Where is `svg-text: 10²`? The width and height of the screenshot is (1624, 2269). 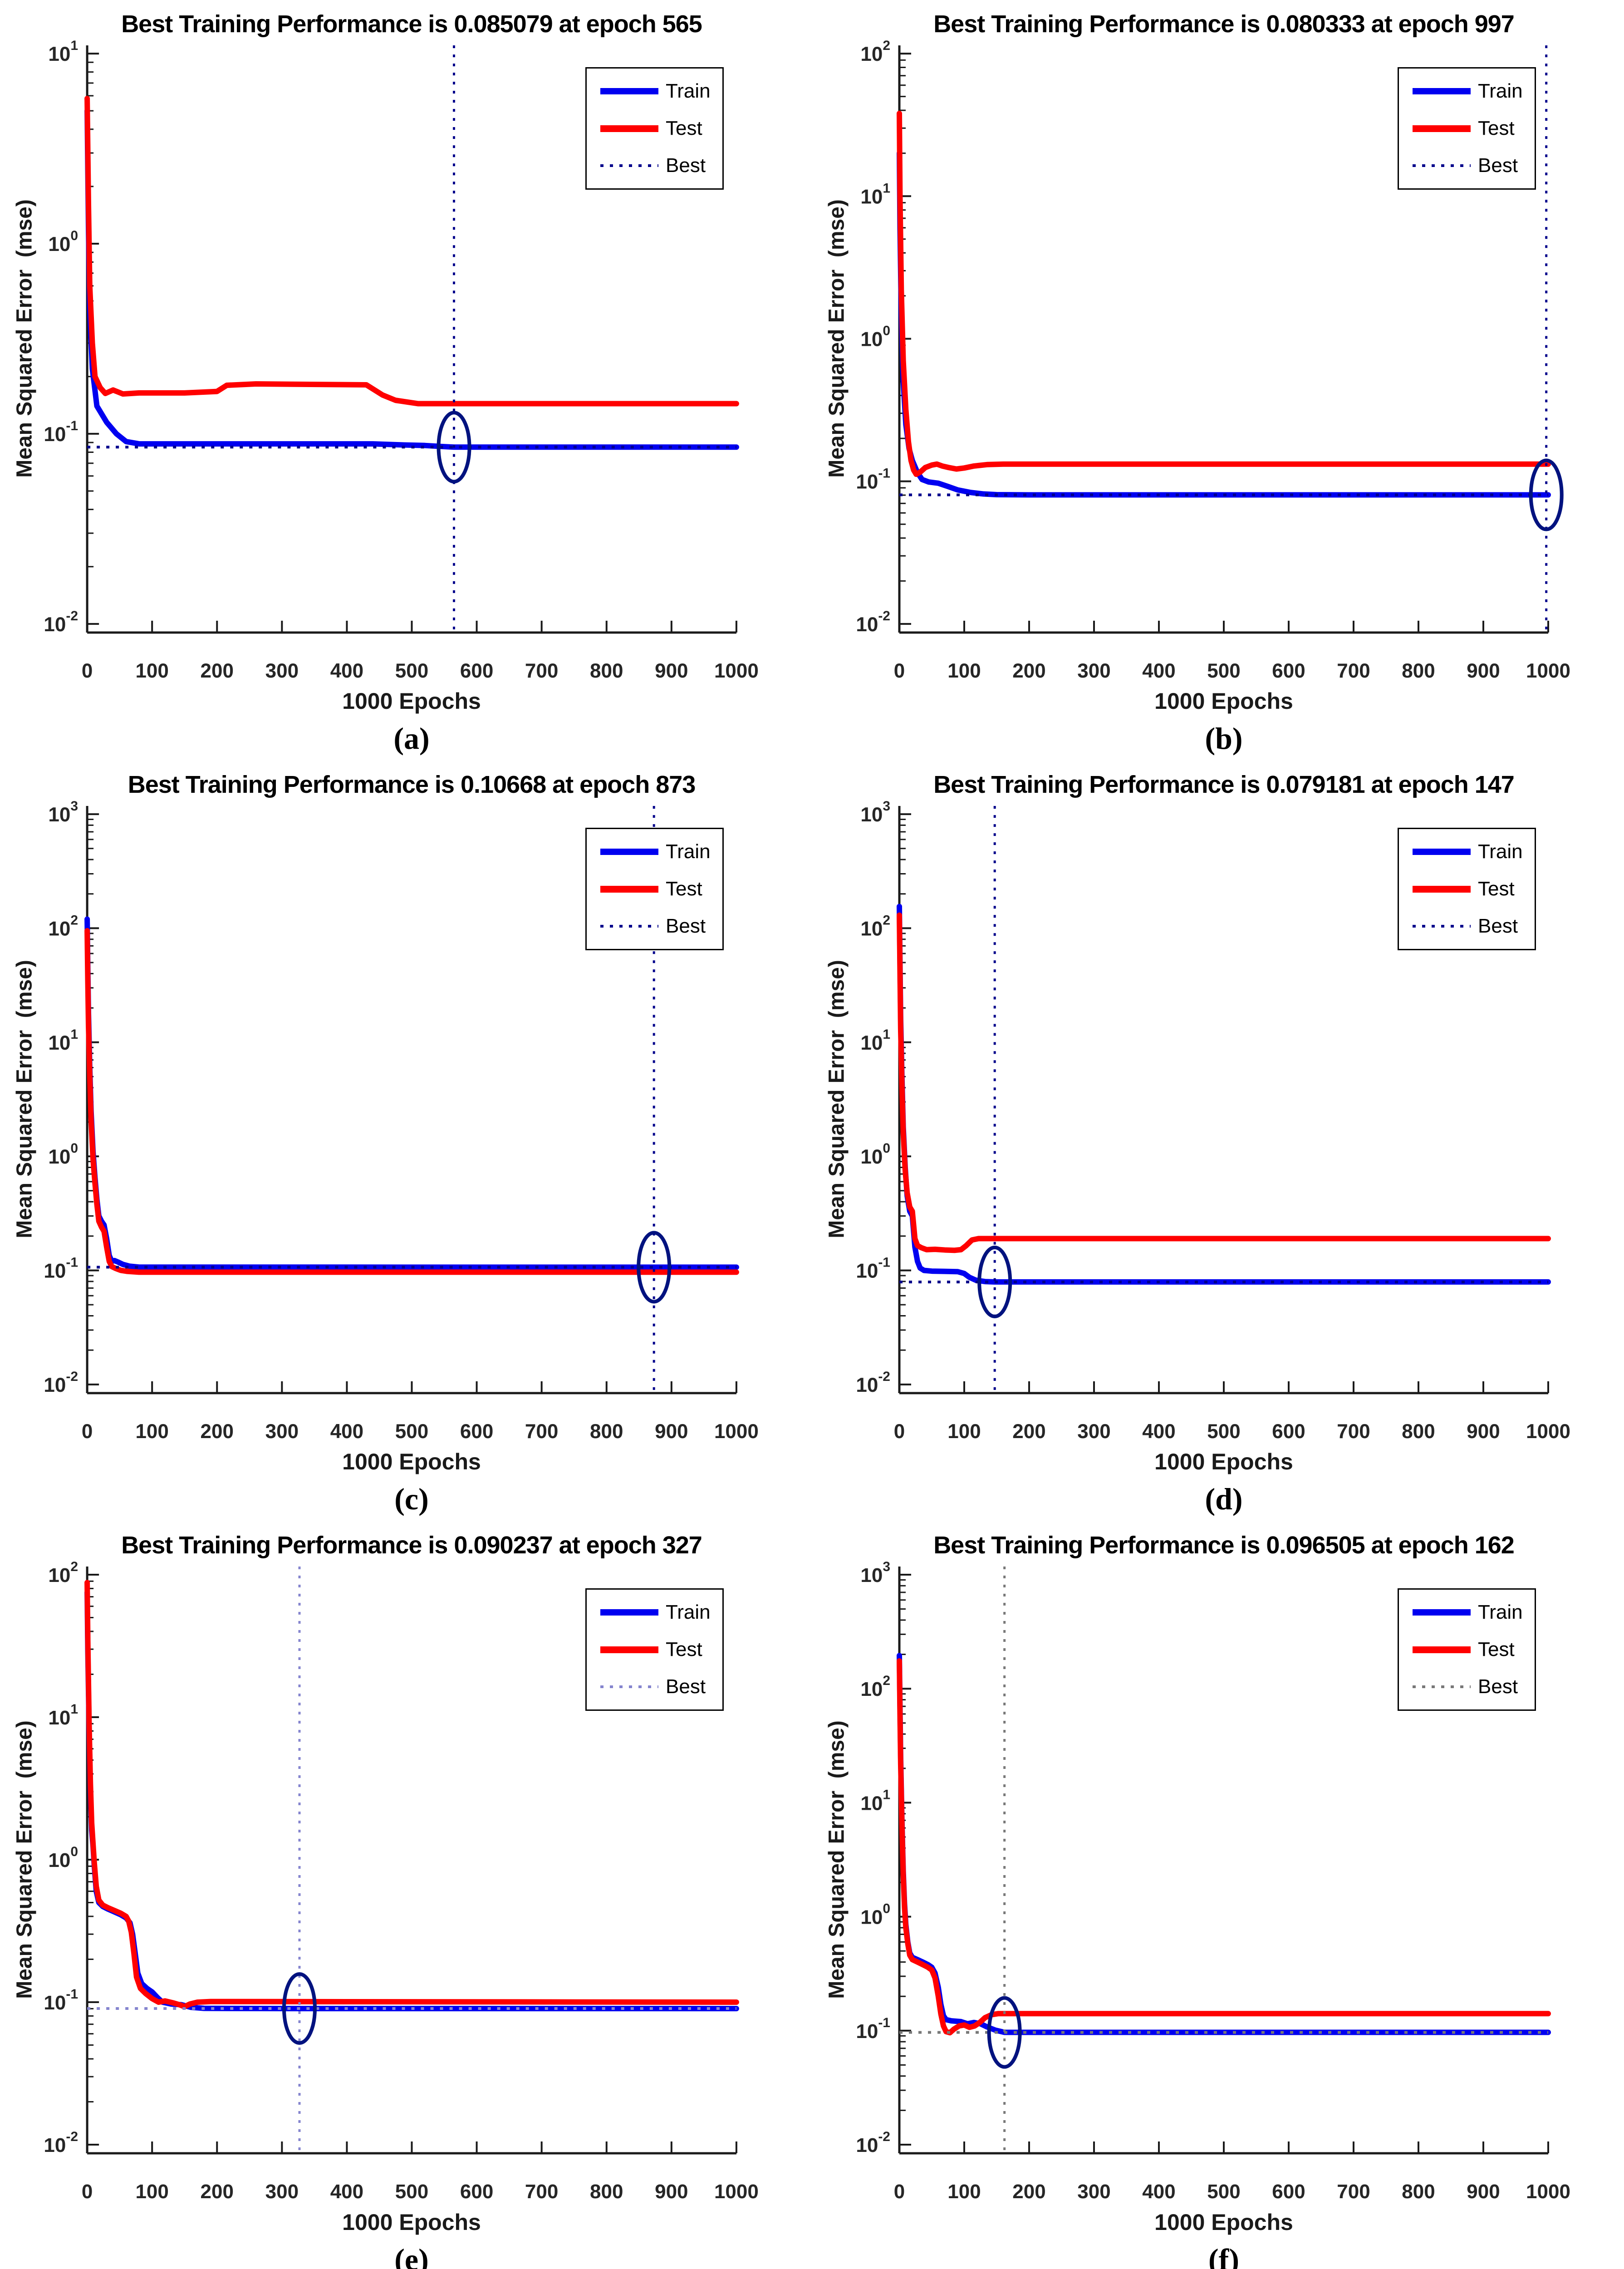
svg-text: 10² is located at coordinates (875, 1686).